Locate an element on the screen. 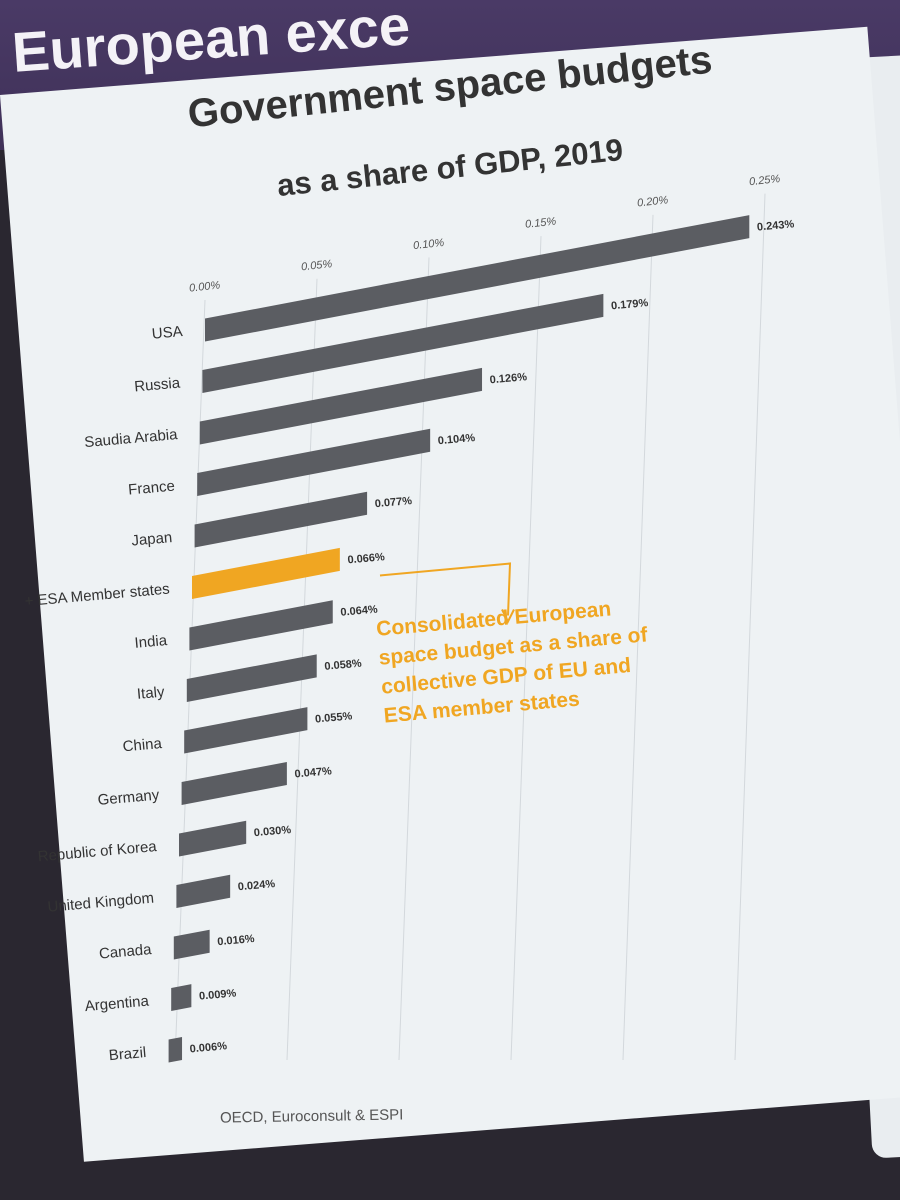 The height and width of the screenshot is (1200, 900). value-label: 0.024% is located at coordinates (256, 885).